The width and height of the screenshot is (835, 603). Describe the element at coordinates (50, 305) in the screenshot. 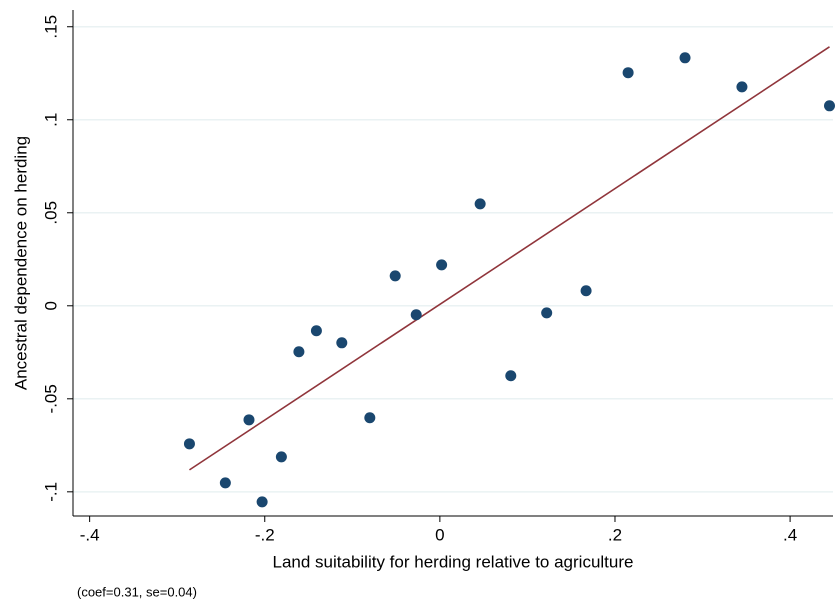

I see `y-tick-label: 0` at that location.